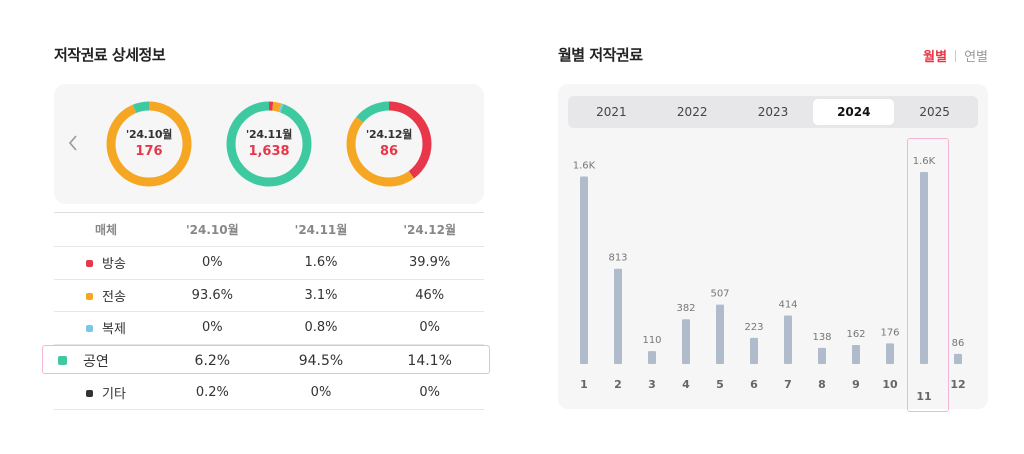  What do you see at coordinates (149, 134) in the screenshot?
I see `donut-month: '24.10월` at bounding box center [149, 134].